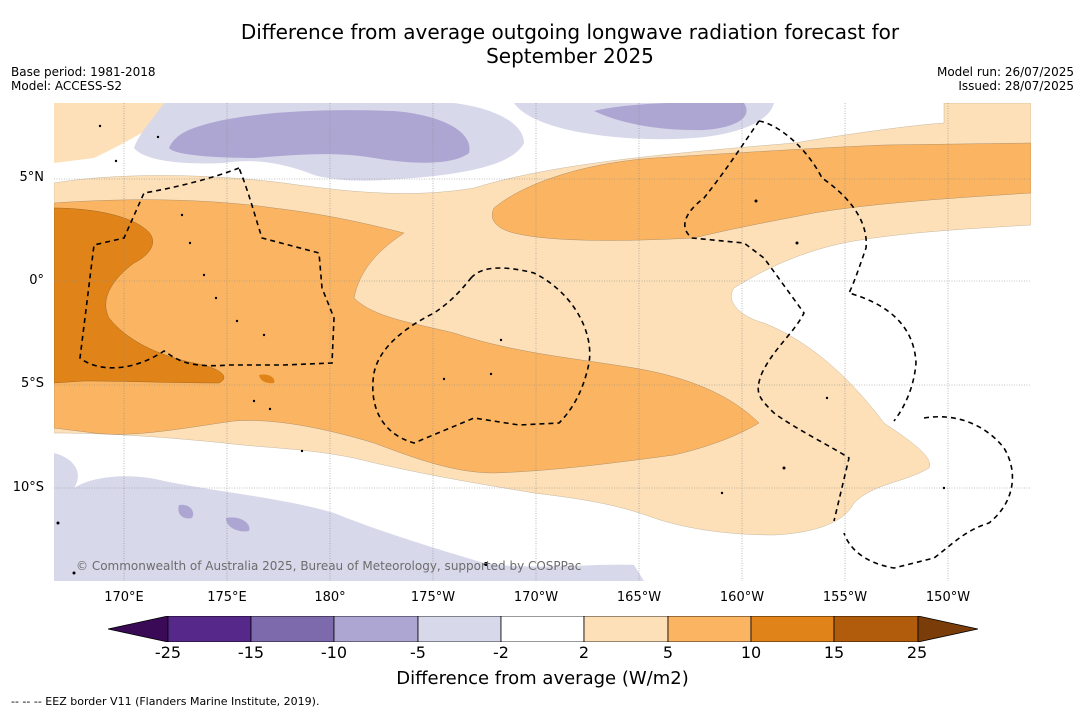 The height and width of the screenshot is (713, 1085). I want to click on colorbar-tick: 2, so click(584, 652).